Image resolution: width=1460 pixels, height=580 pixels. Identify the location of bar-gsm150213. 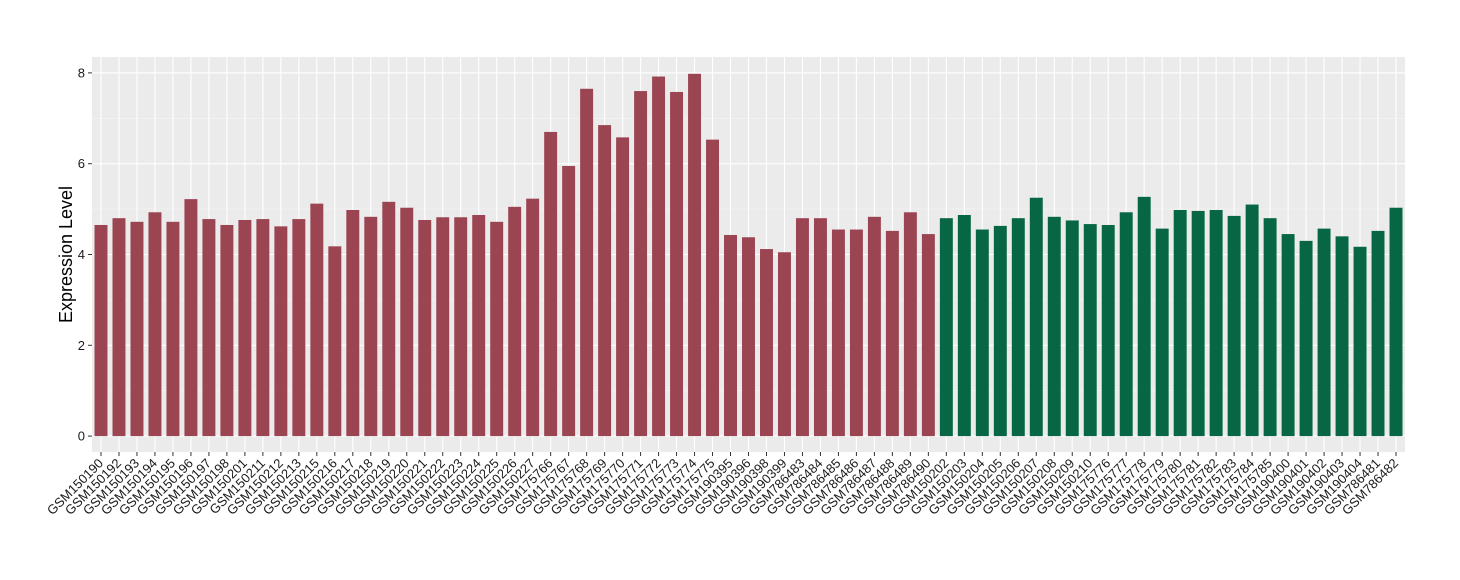
(299, 328).